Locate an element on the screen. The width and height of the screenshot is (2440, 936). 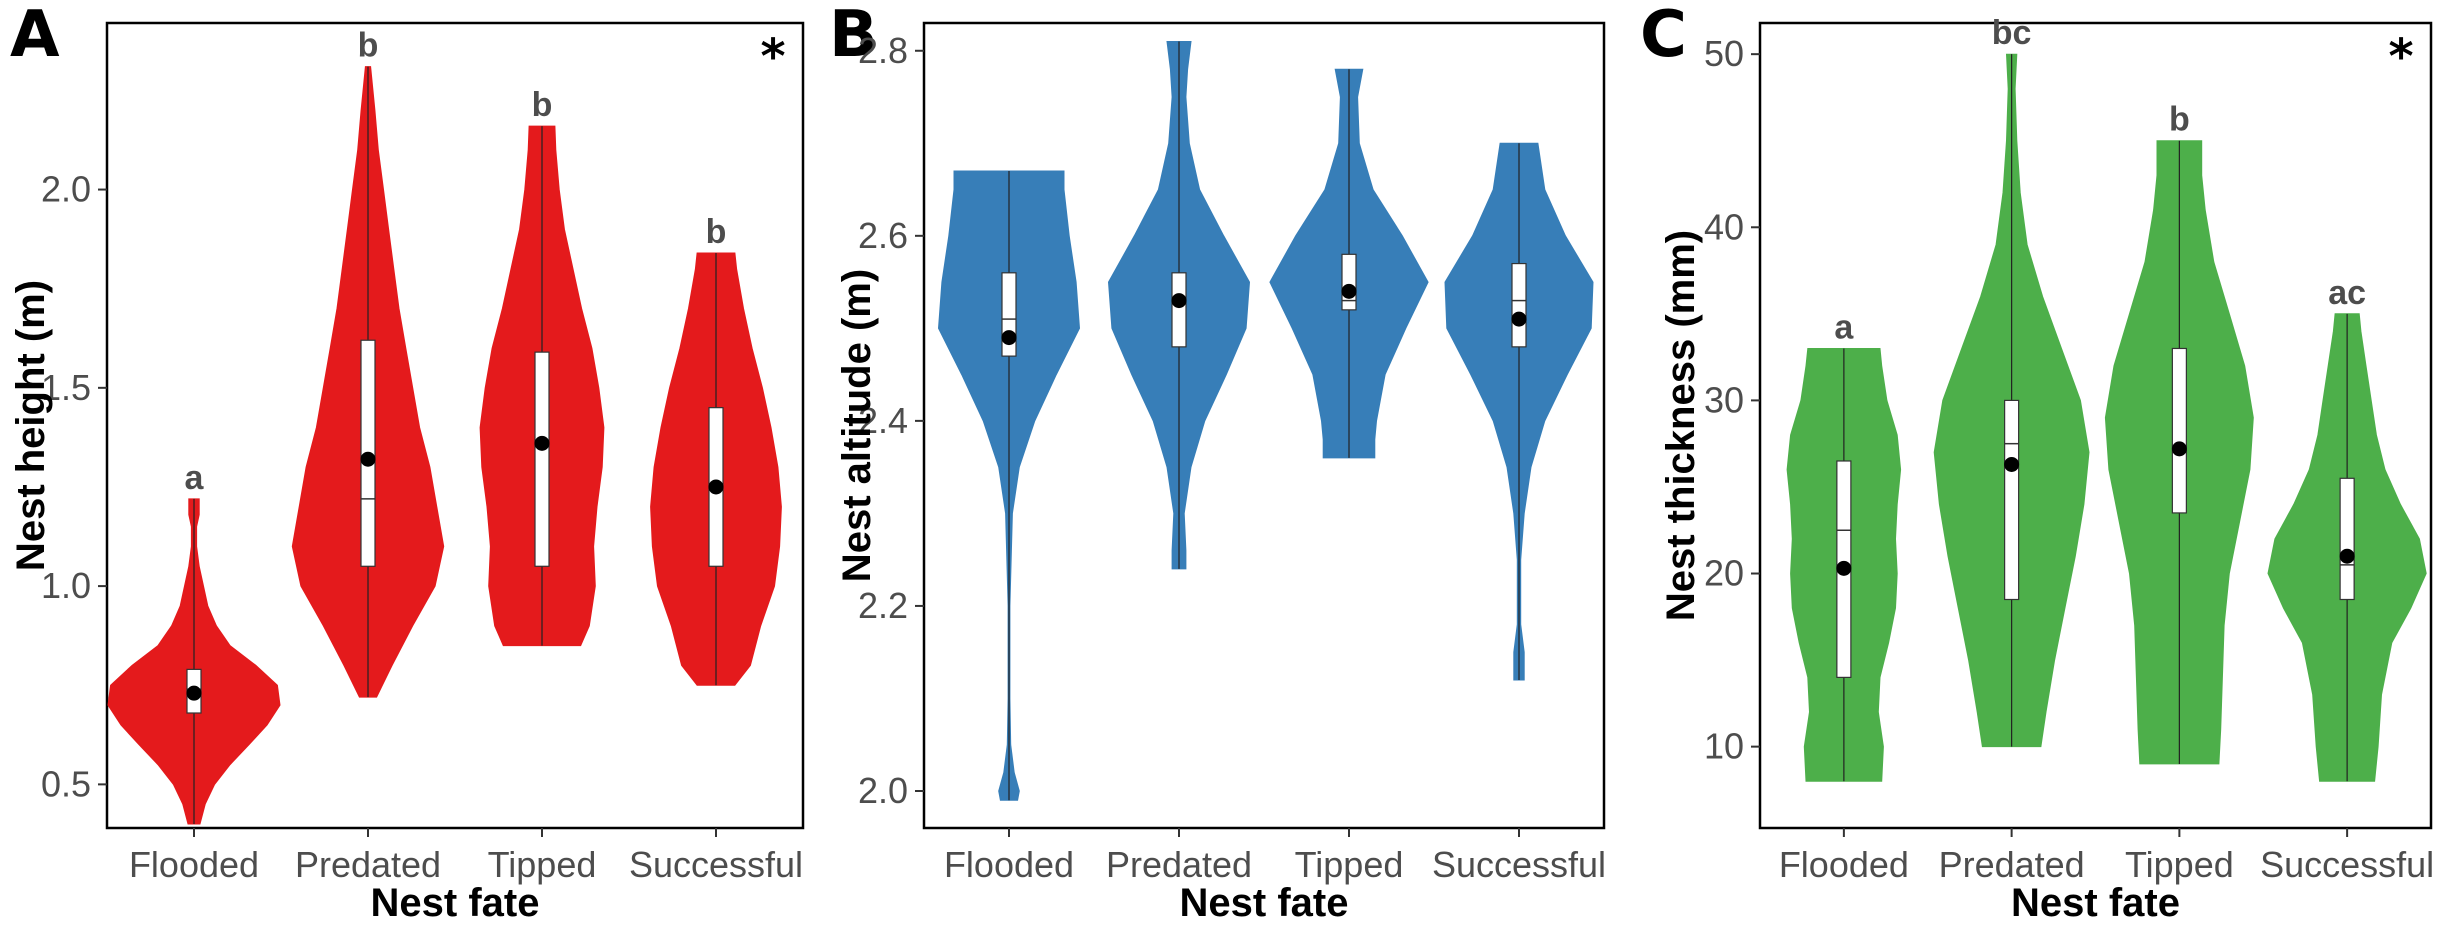
y-tick-label: 1.5 is located at coordinates (66, 387).